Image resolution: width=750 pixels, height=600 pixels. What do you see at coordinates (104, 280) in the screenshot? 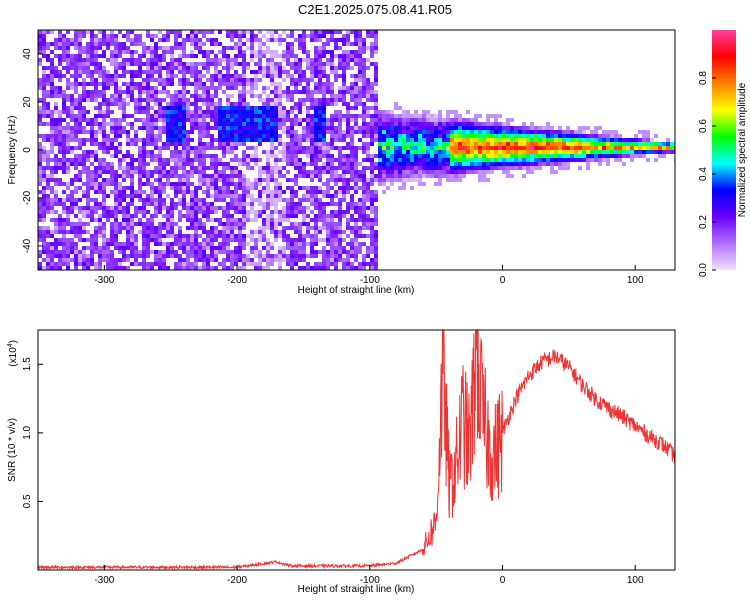
I see `x-tick-label: -300` at bounding box center [104, 280].